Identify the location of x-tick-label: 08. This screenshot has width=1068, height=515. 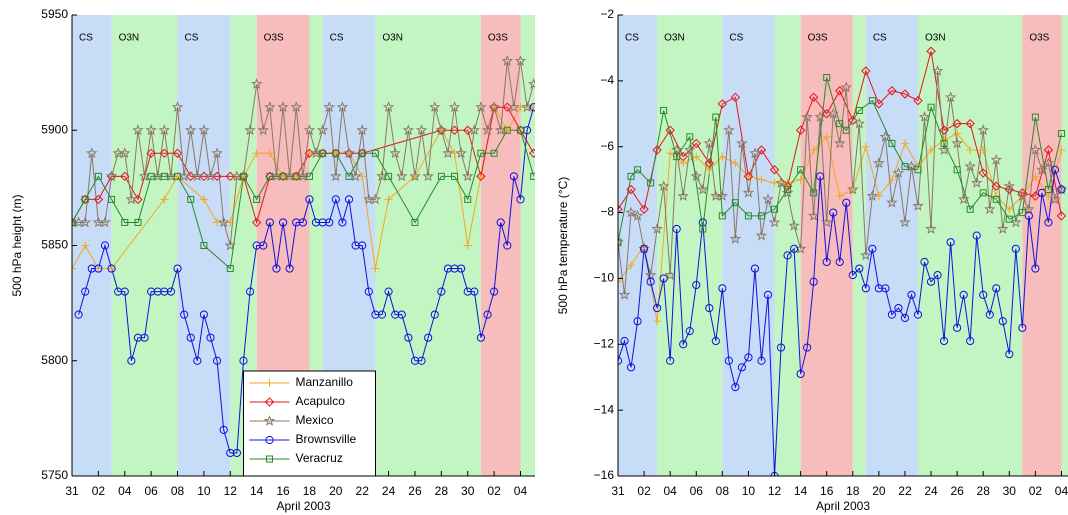
(178, 491).